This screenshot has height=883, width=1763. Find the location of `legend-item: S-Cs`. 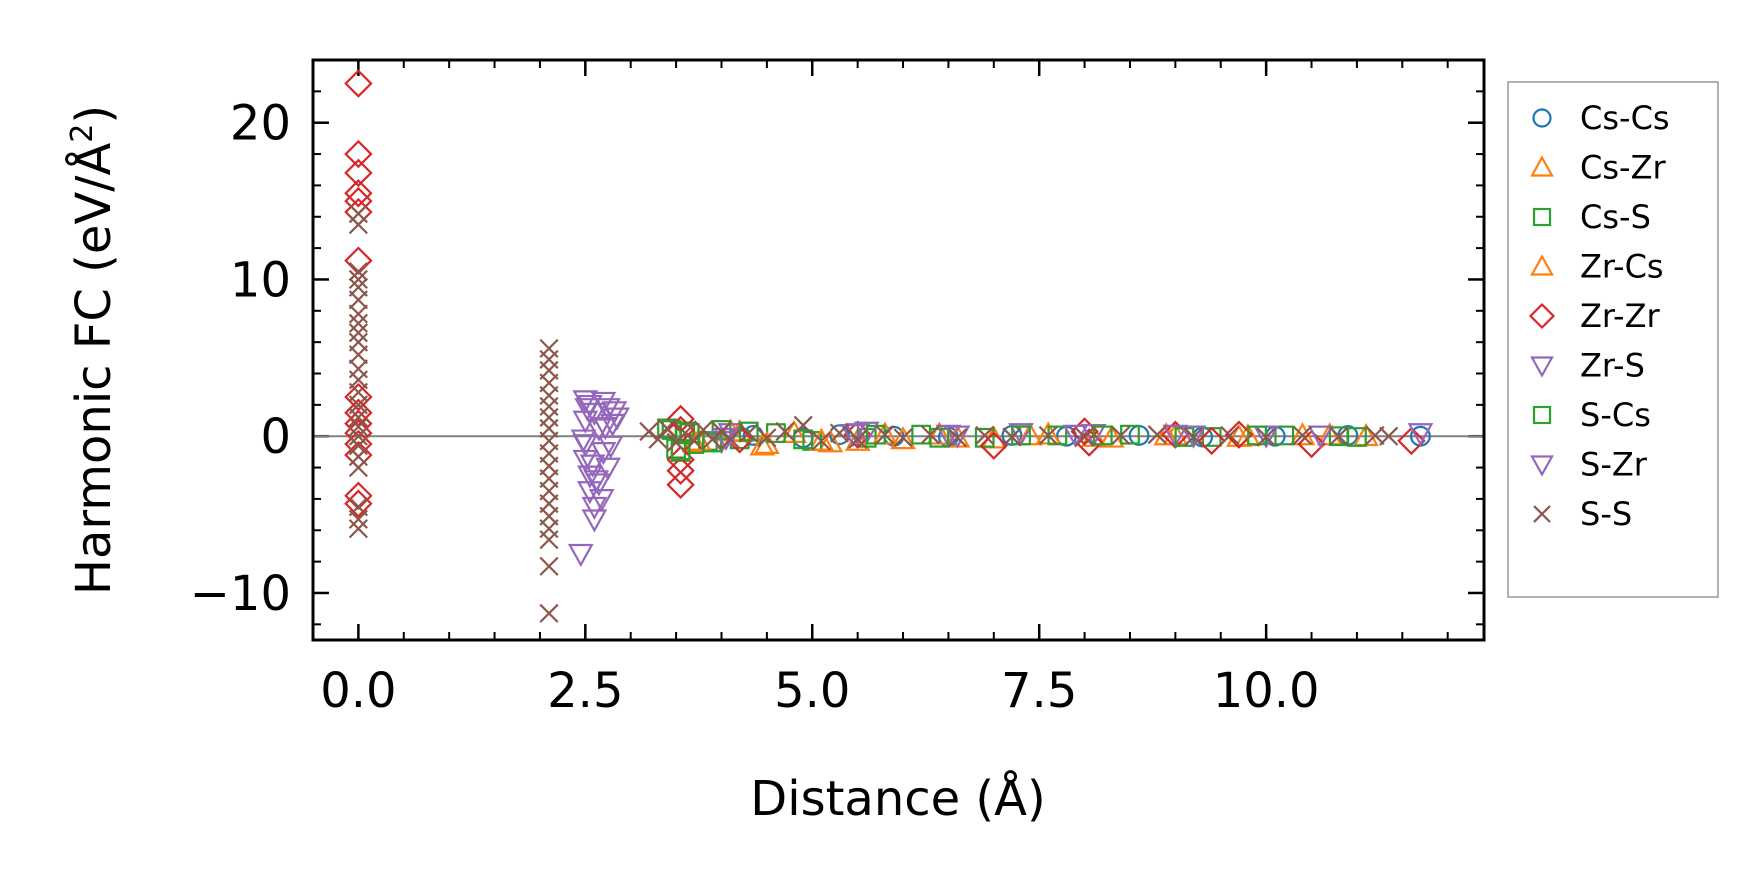

legend-item: S-Cs is located at coordinates (1591, 415).